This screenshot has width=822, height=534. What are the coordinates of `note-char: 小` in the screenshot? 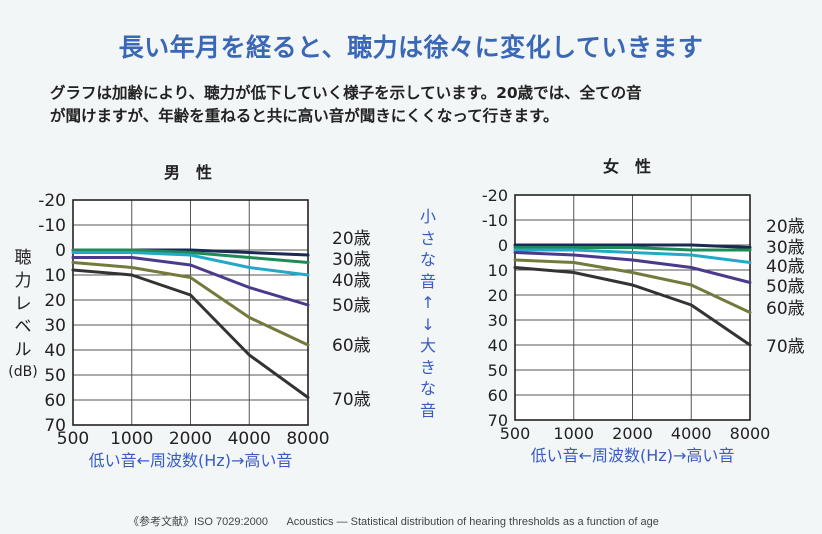 It's located at (427, 216).